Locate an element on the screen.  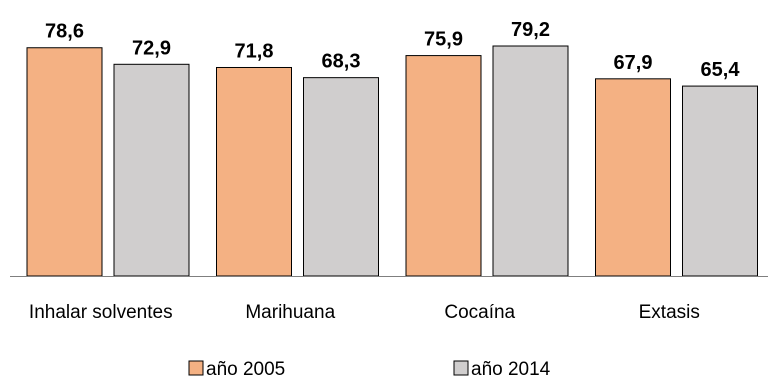
value-label: 71,8 is located at coordinates (254, 51).